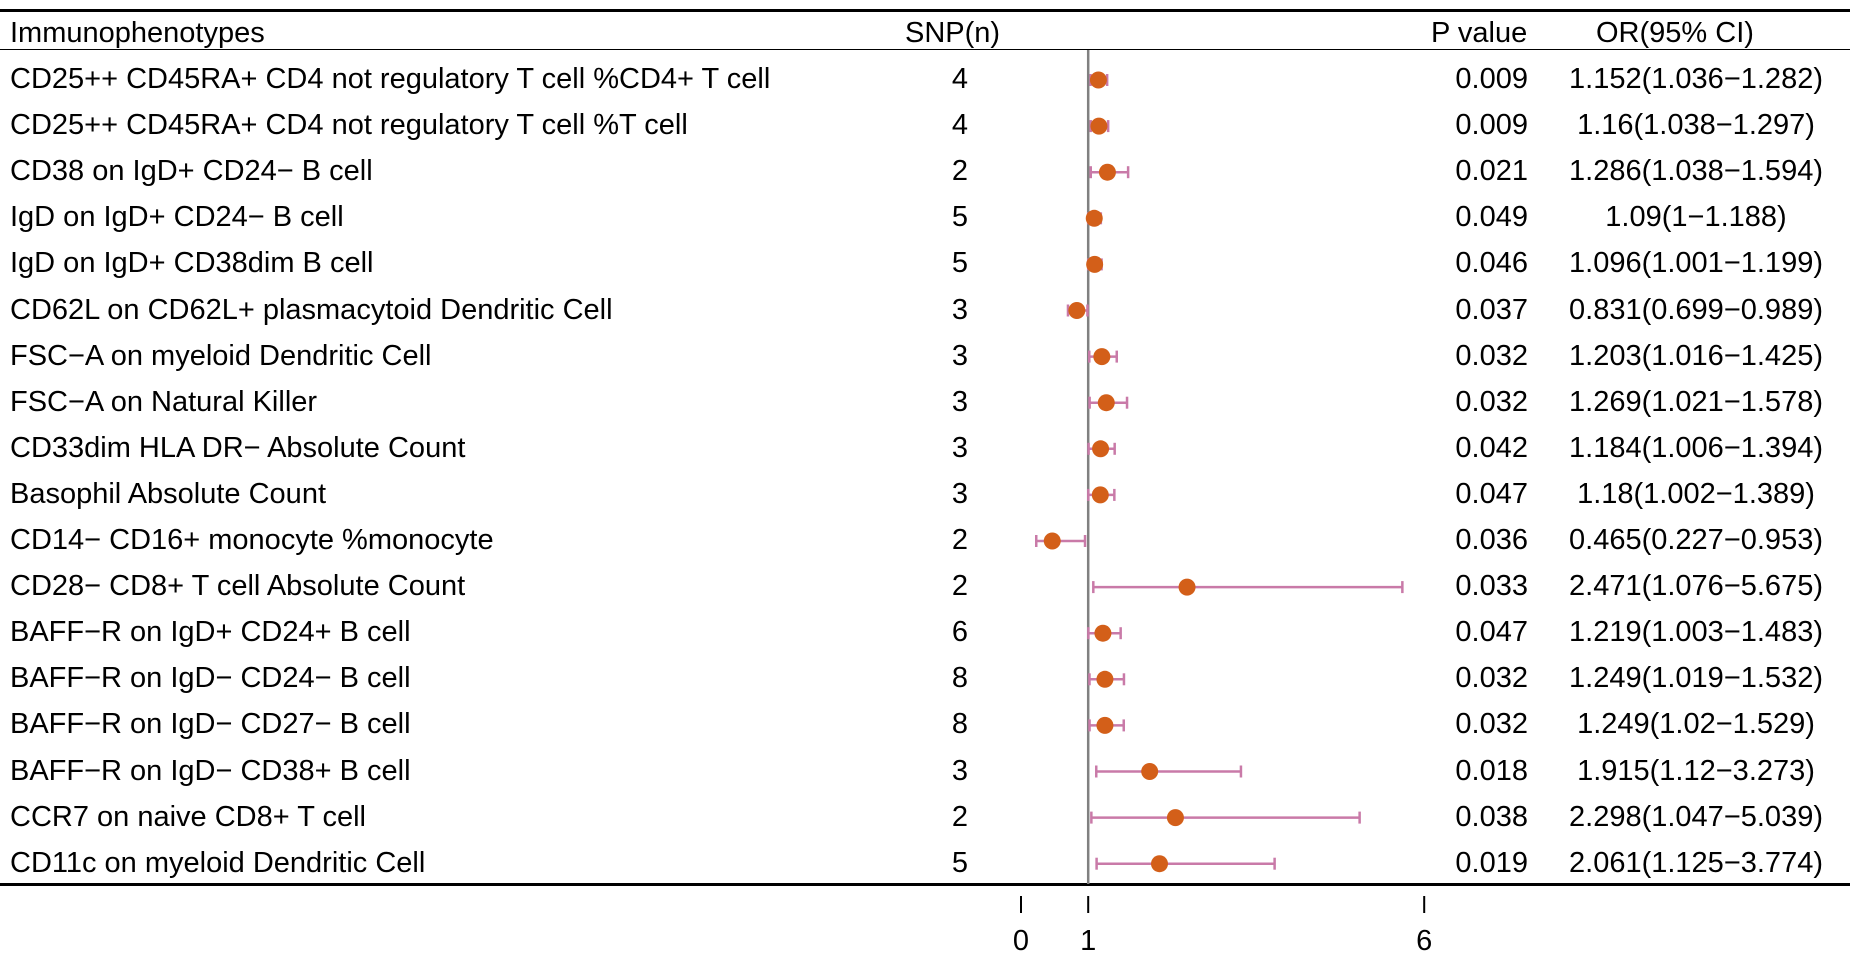 Image resolution: width=1850 pixels, height=964 pixels. I want to click on row-or-ci: 1.219(1.003−1.483), so click(1696, 632).